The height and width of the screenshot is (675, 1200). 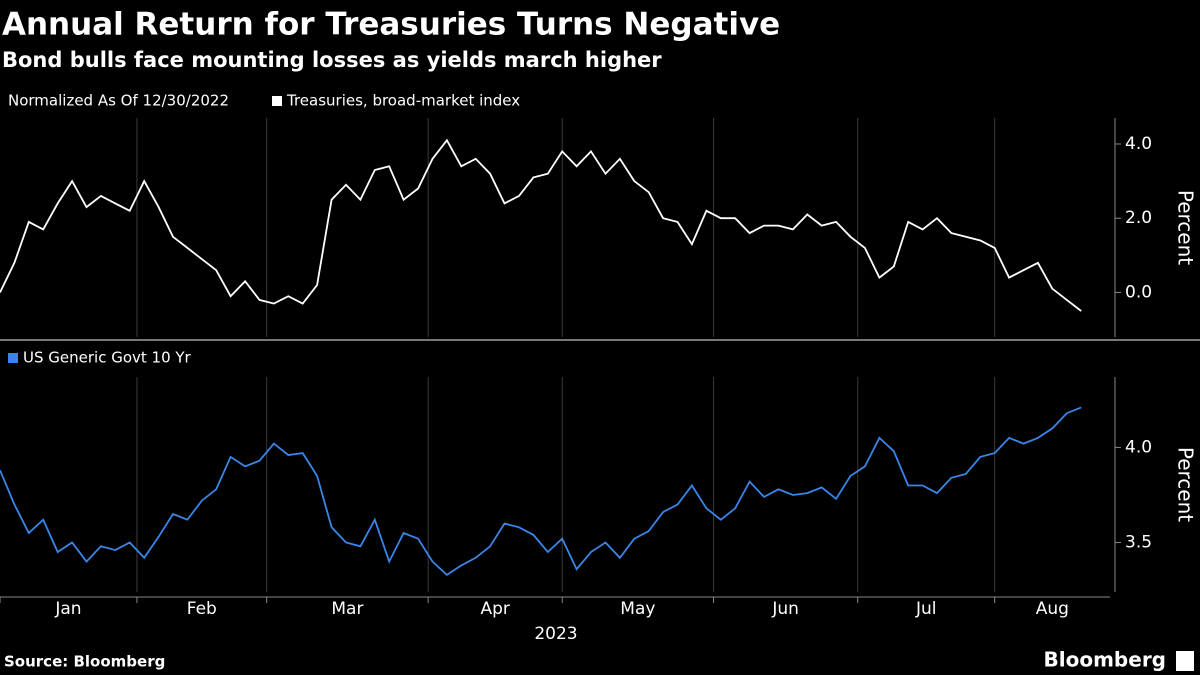 I want to click on y-tick-label: 3.5, so click(x=1138, y=543).